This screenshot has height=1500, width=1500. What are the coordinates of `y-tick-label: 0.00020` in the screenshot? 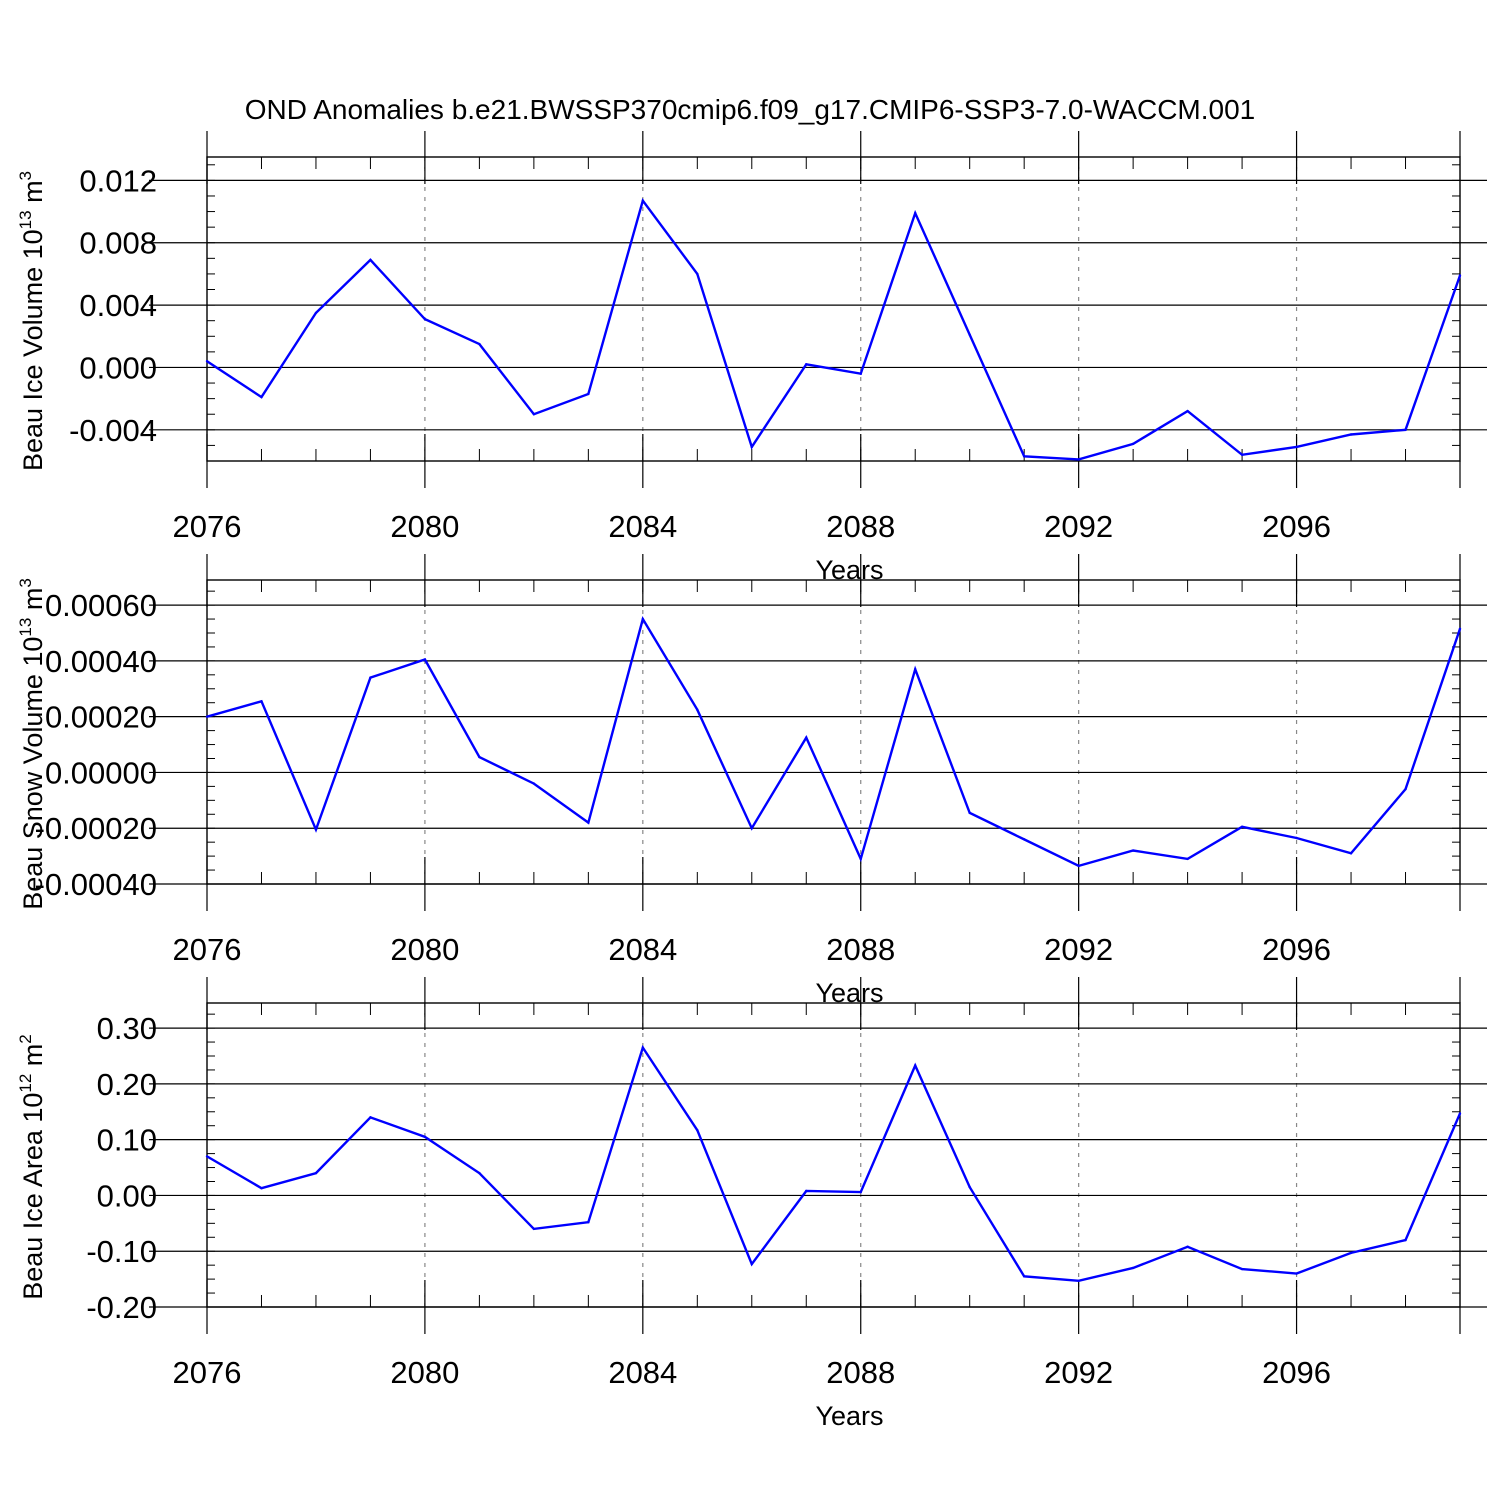 It's located at (101, 717).